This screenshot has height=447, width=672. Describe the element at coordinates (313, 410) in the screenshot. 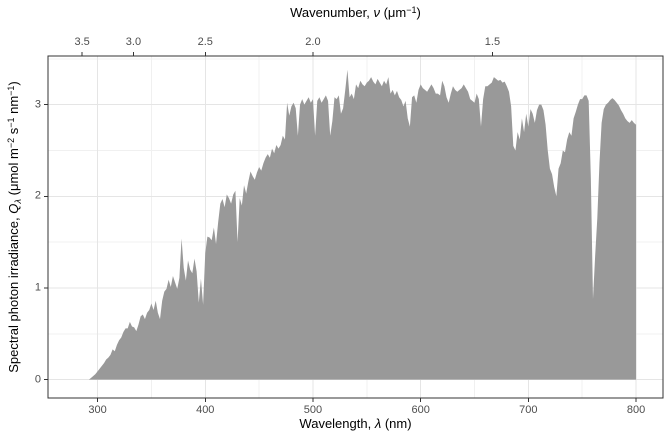

I see `x-tick-label: 500` at that location.